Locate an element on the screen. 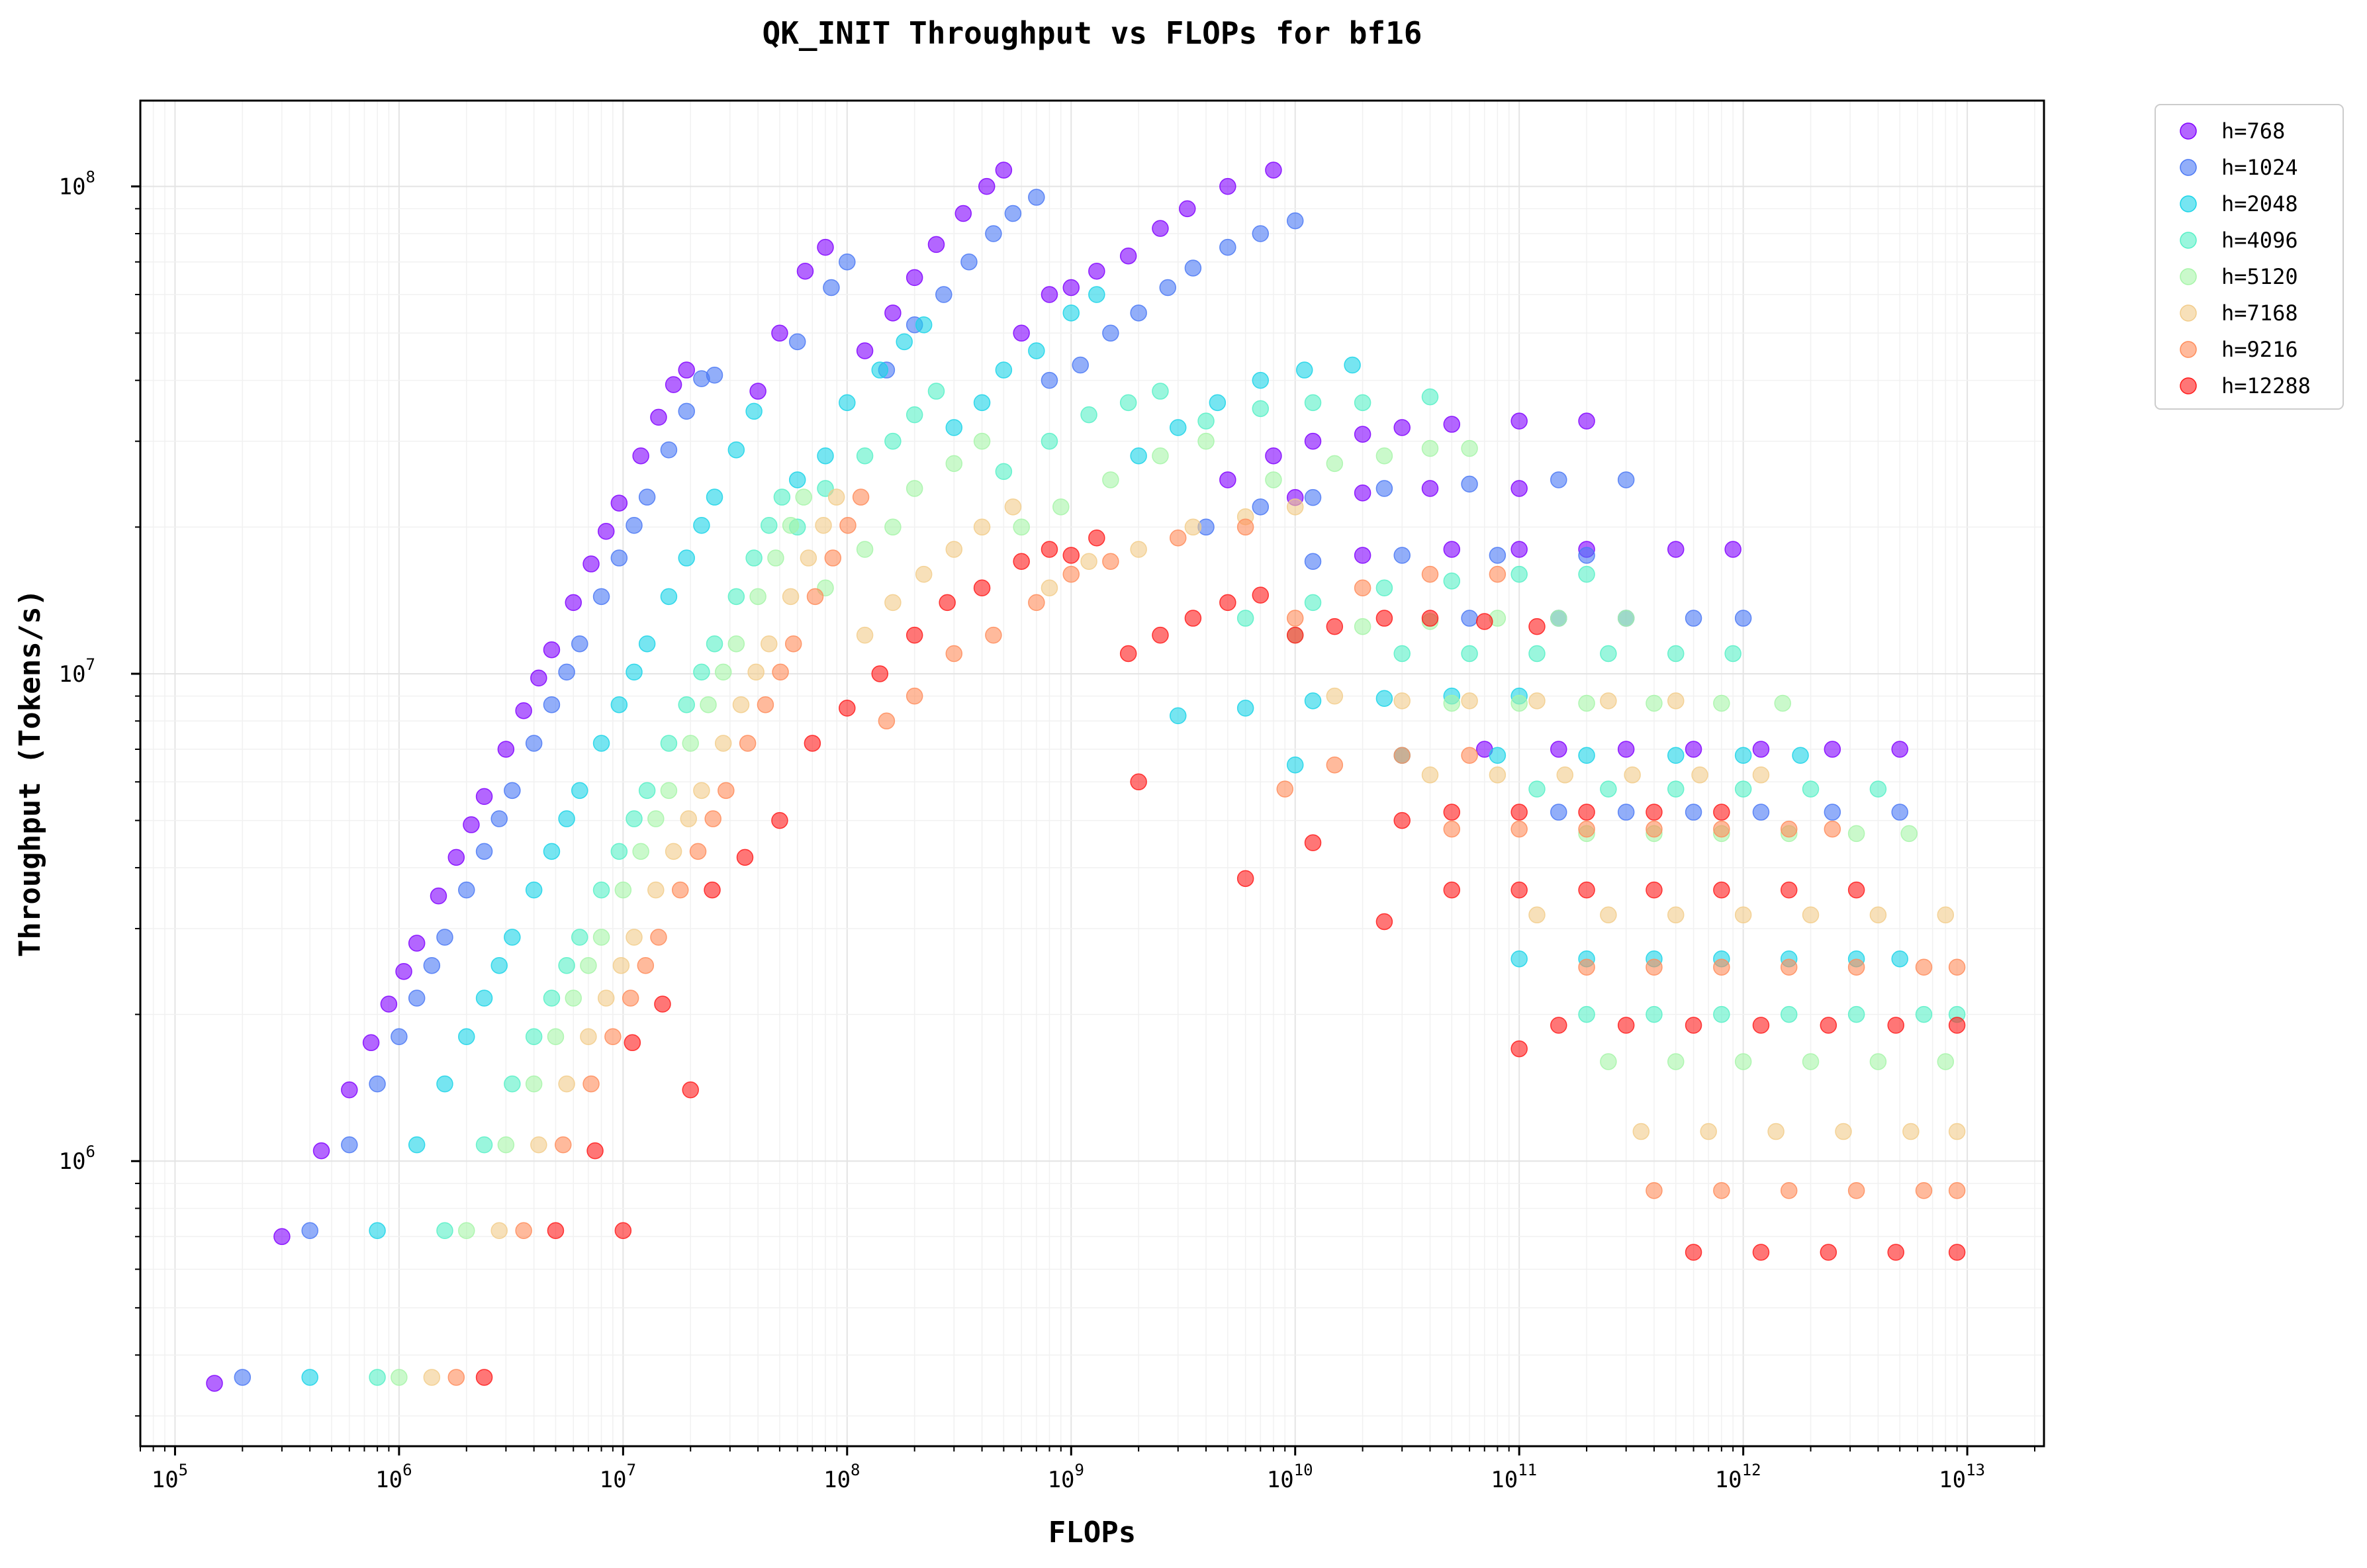  legend-label: h=2048 is located at coordinates (2259, 203).